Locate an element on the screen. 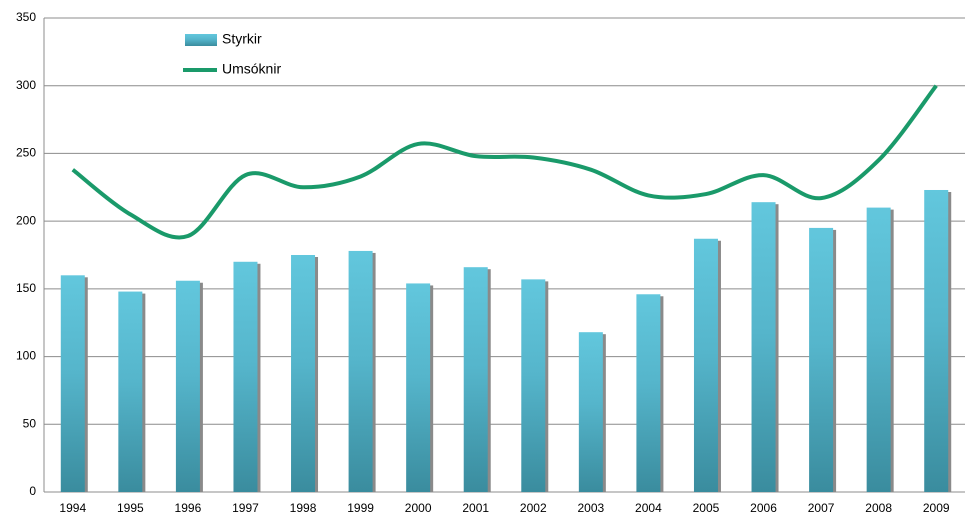  x-tick-label: 1996 is located at coordinates (188, 508).